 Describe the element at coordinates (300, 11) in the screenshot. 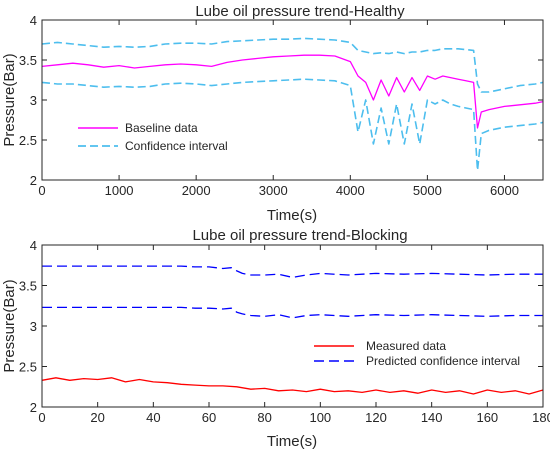

I see `chart-title: Lube oil pressure trend-Healthy` at that location.